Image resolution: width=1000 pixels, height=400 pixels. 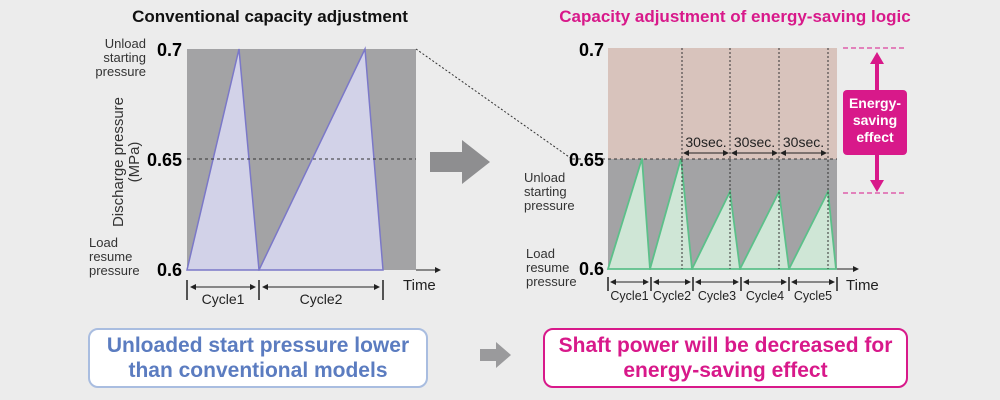 What do you see at coordinates (258, 370) in the screenshot?
I see `note-line: than conventional models` at bounding box center [258, 370].